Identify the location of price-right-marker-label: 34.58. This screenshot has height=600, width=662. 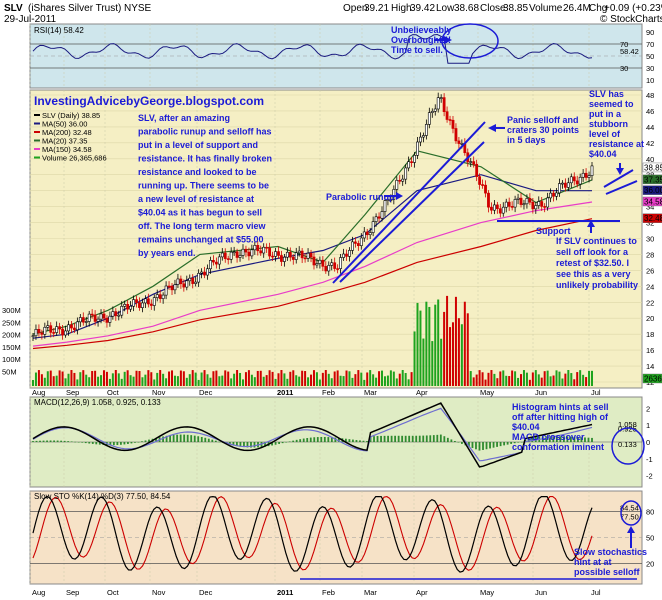
(653, 201).